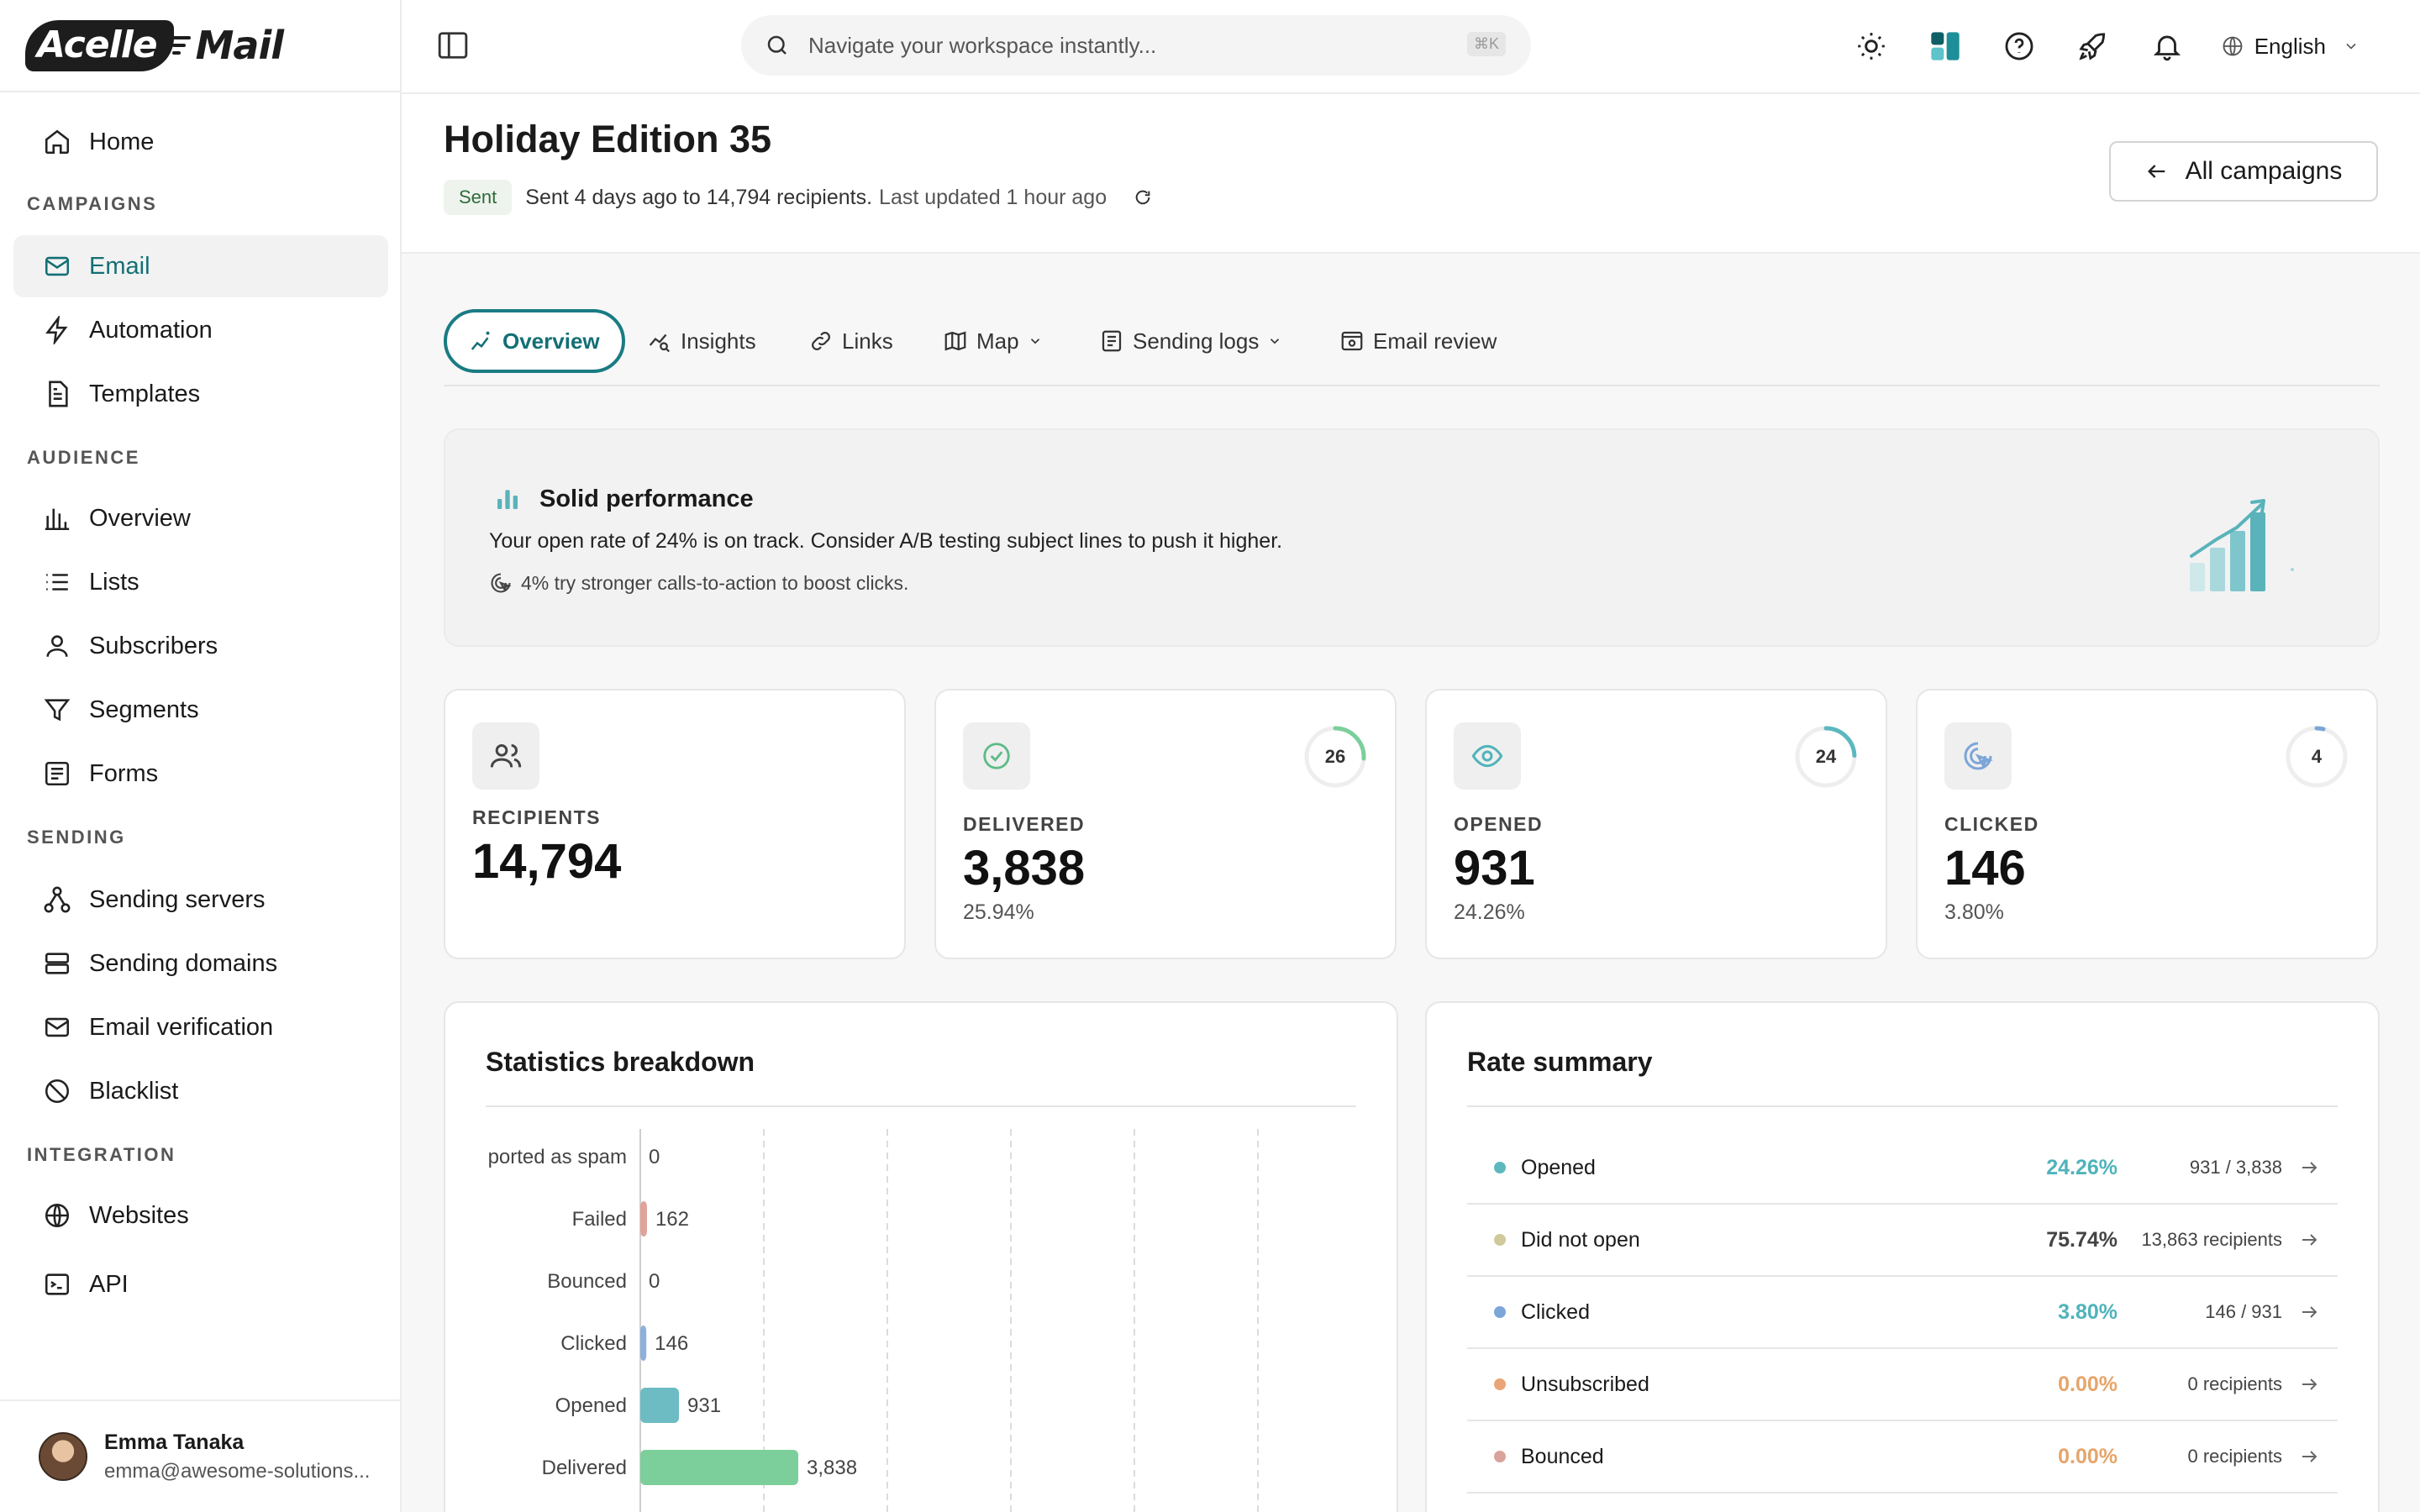 This screenshot has width=2420, height=1512. I want to click on tab-overview: Overview, so click(534, 341).